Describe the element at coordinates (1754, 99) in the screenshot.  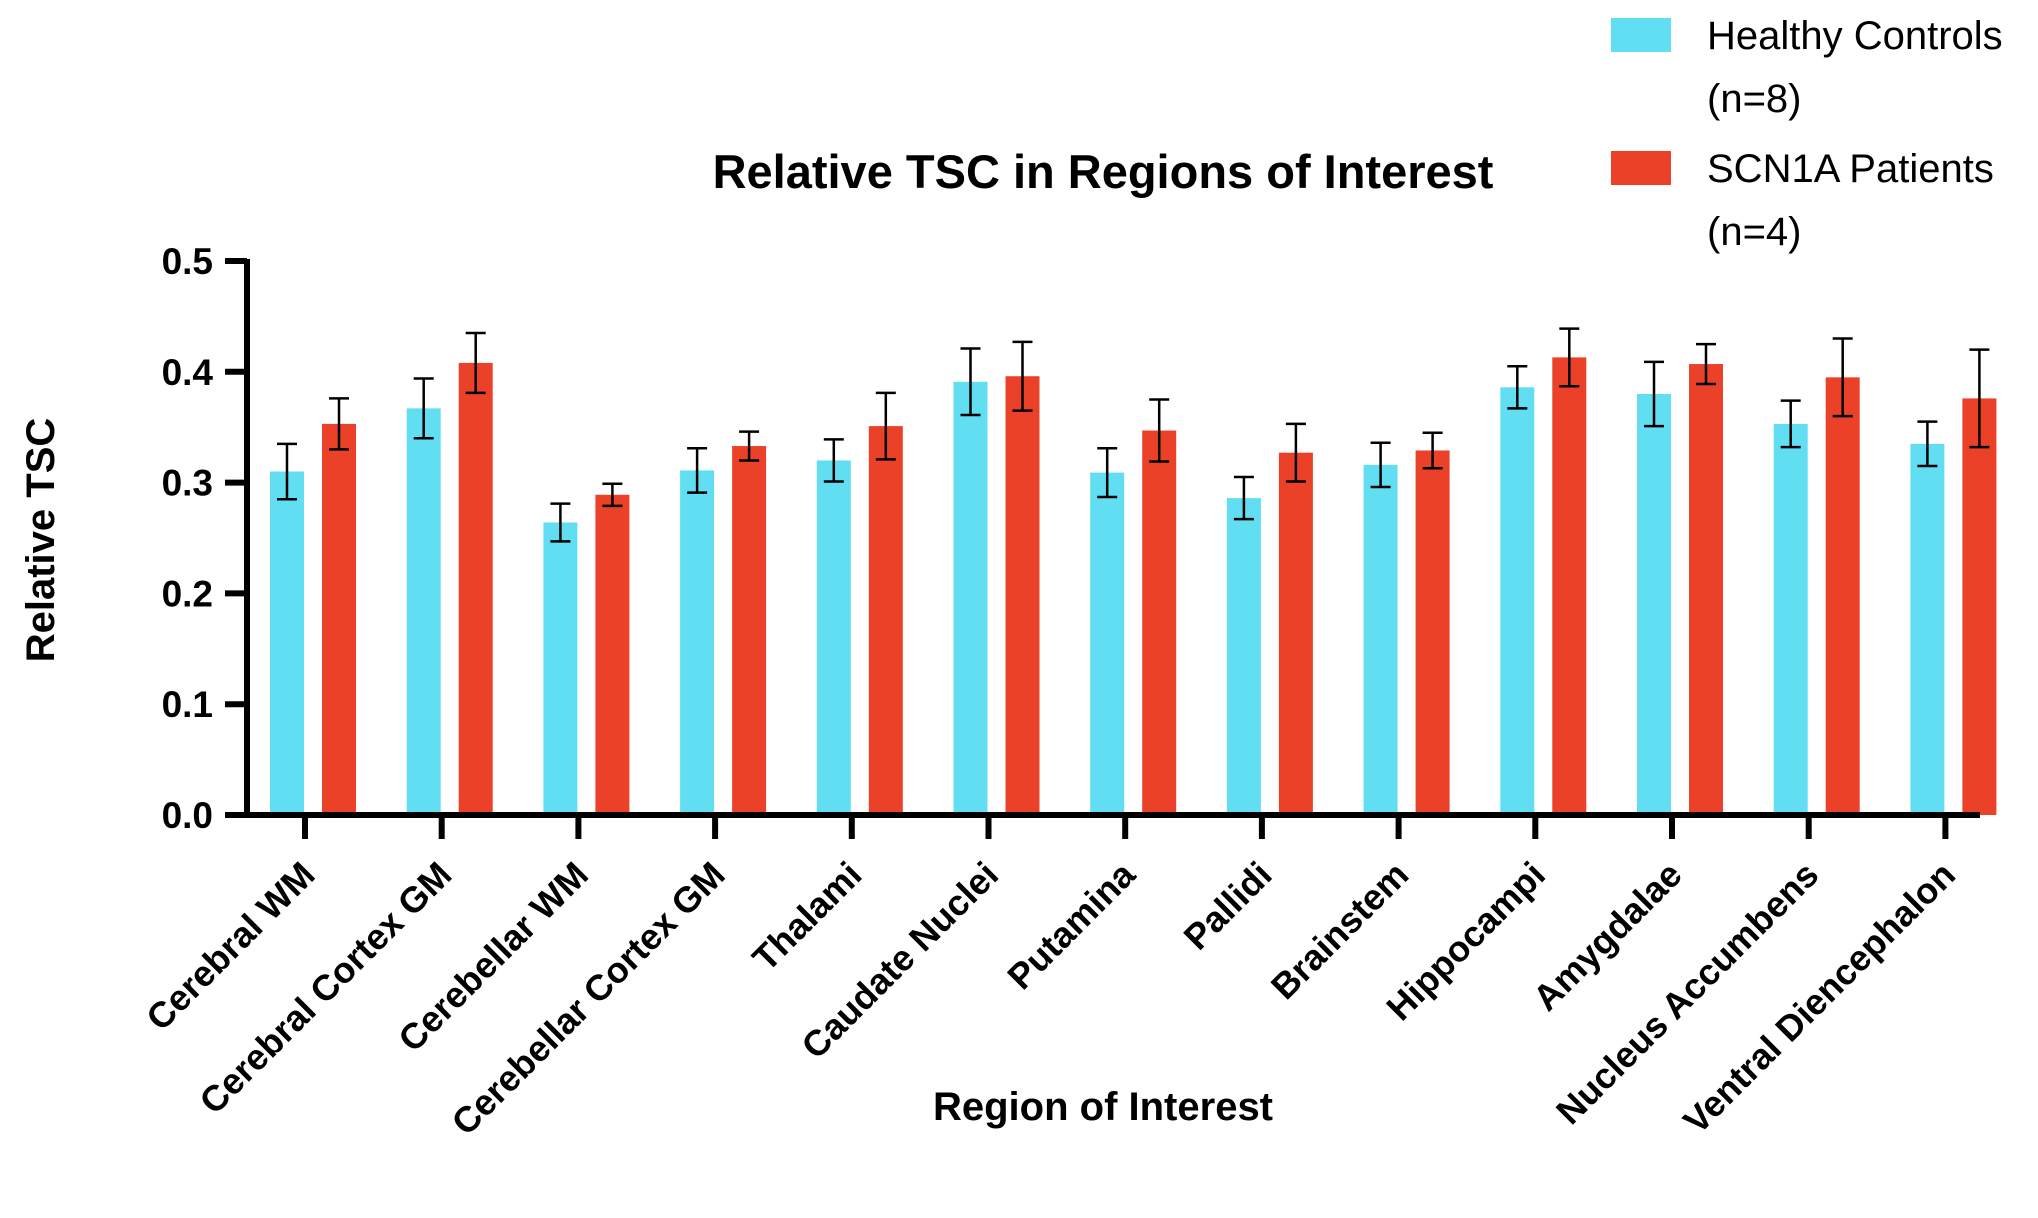
I see `legend-label-healthy-line-1: (n=8)` at that location.